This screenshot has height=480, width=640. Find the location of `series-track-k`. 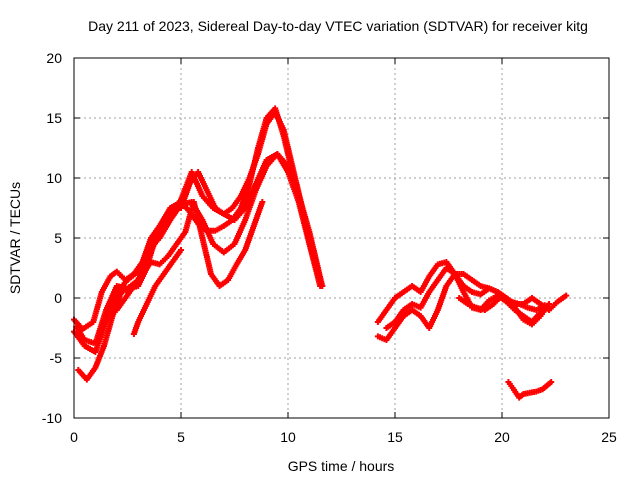

series-track-k is located at coordinates (530, 390).